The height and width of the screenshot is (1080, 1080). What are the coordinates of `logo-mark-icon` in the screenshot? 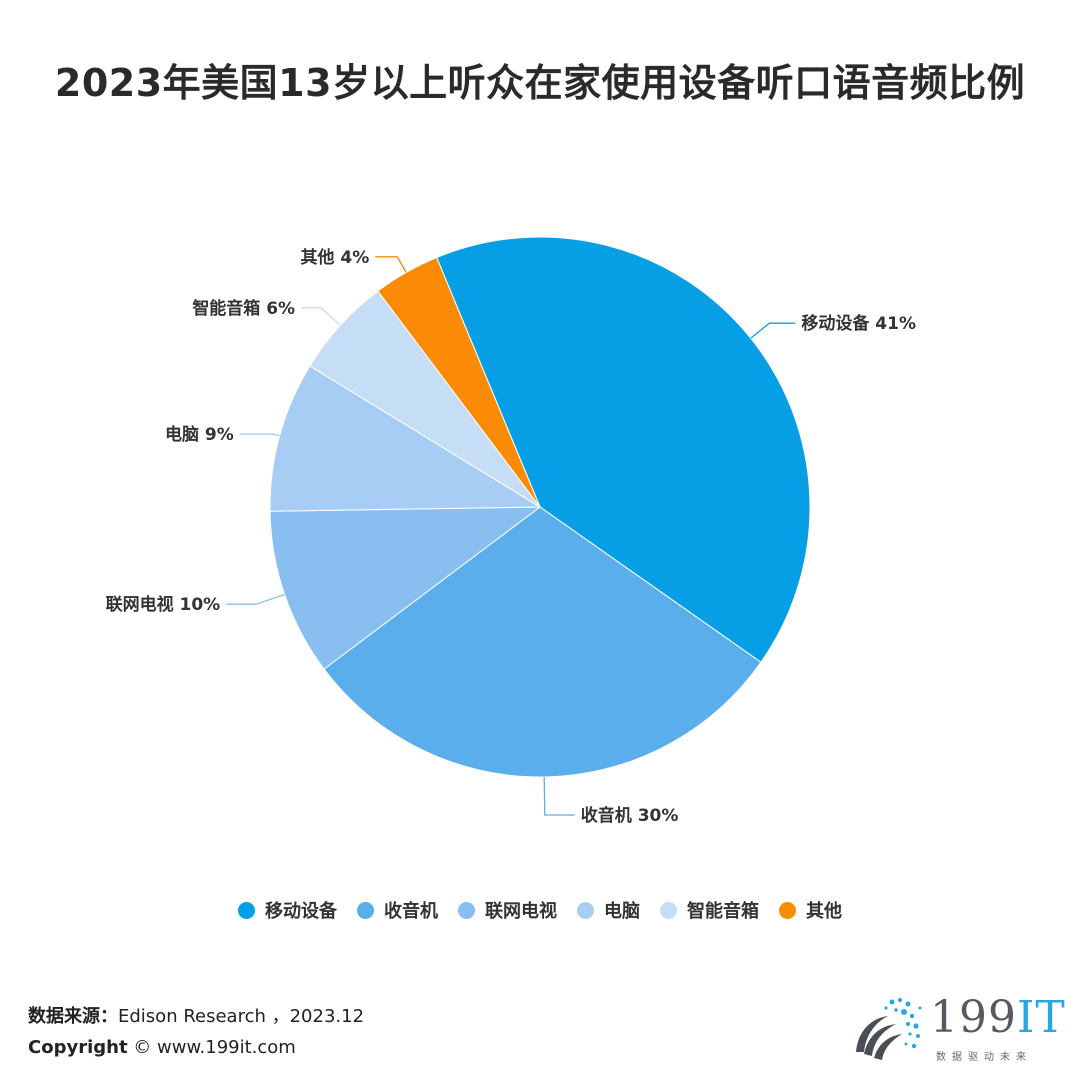 It's located at (889, 1029).